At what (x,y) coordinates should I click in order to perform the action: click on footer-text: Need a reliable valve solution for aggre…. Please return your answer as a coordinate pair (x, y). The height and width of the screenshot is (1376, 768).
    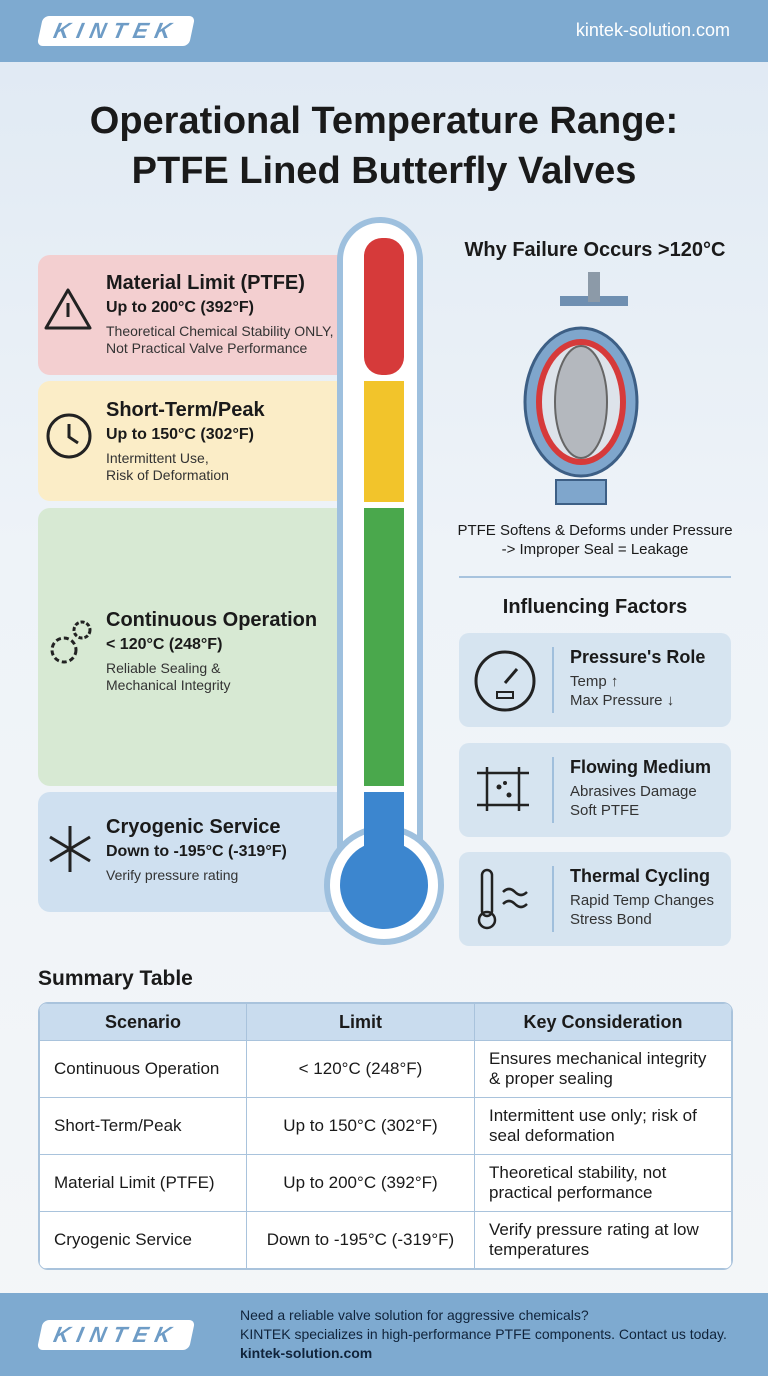
    Looking at the image, I should click on (483, 1334).